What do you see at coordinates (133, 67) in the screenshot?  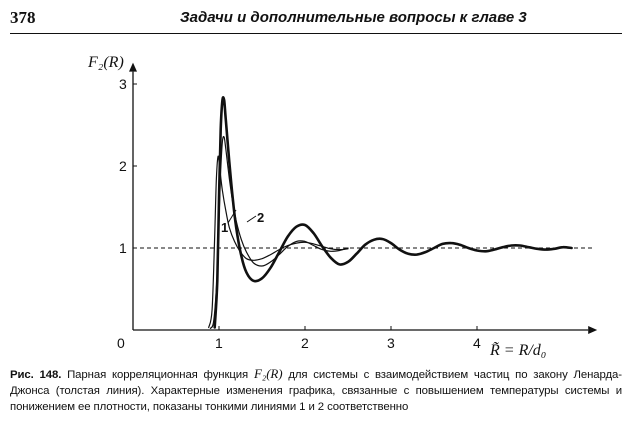 I see `y-axis-arrow` at bounding box center [133, 67].